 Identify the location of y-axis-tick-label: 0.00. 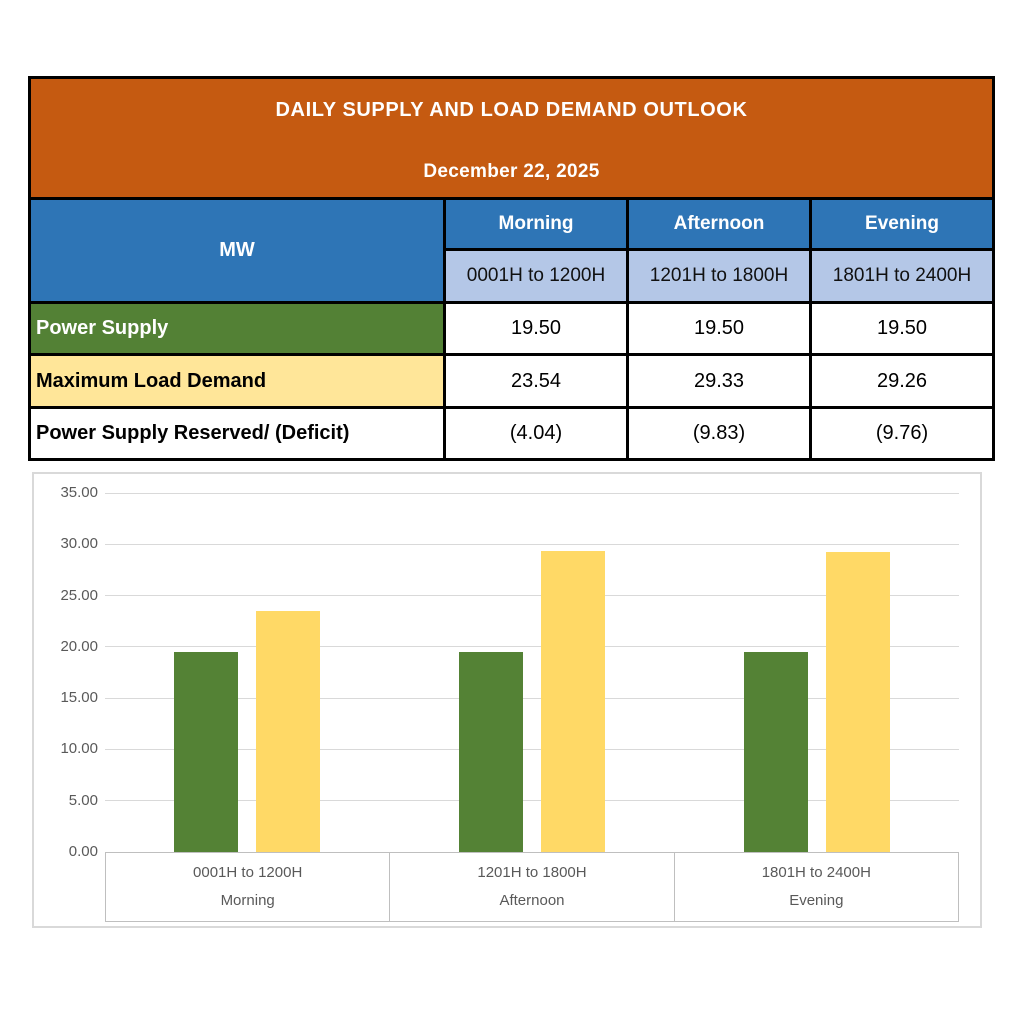
(83, 851).